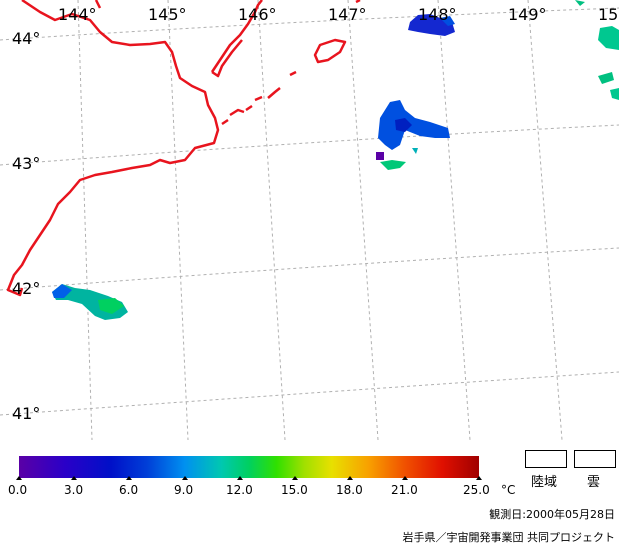 This screenshot has height=546, width=619. What do you see at coordinates (26, 163) in the screenshot?
I see `lat-label-43: 43°` at bounding box center [26, 163].